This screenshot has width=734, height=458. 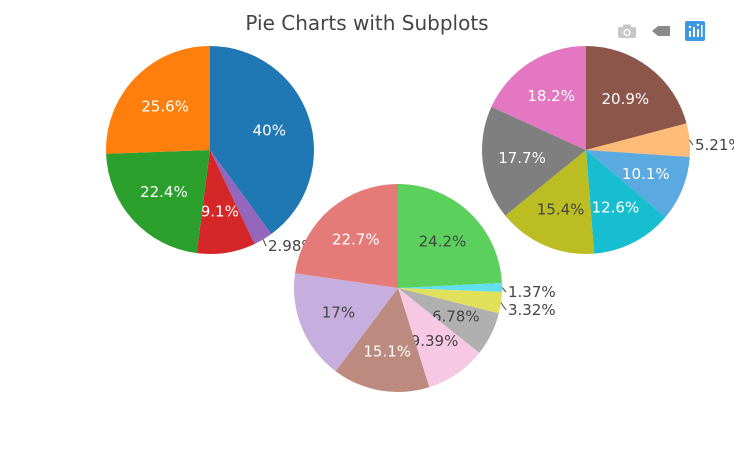 What do you see at coordinates (522, 158) in the screenshot?
I see `pie-2-label-6: 17.7%` at bounding box center [522, 158].